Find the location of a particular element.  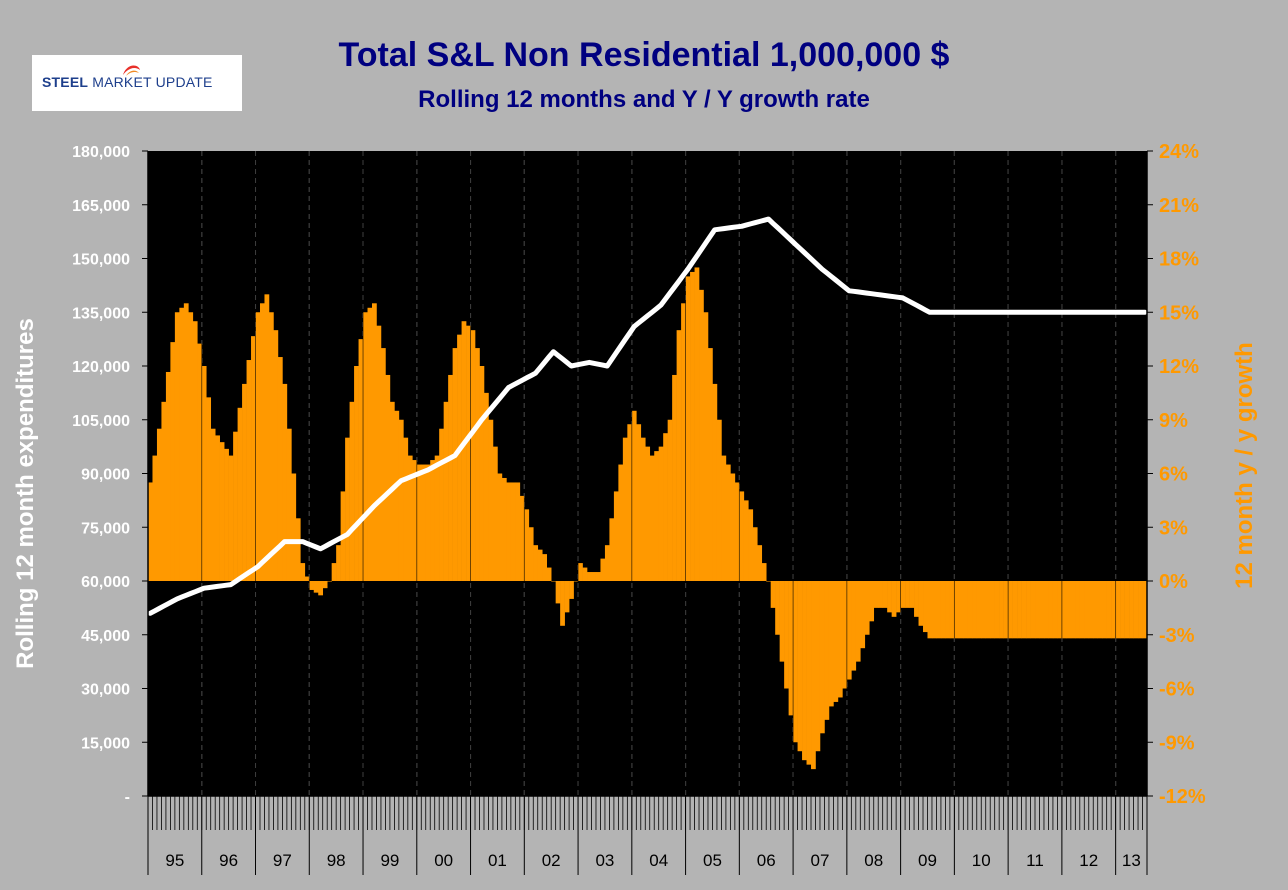

chart-subtitle: Rolling 12 months and Y / Y growth rate is located at coordinates (644, 99).